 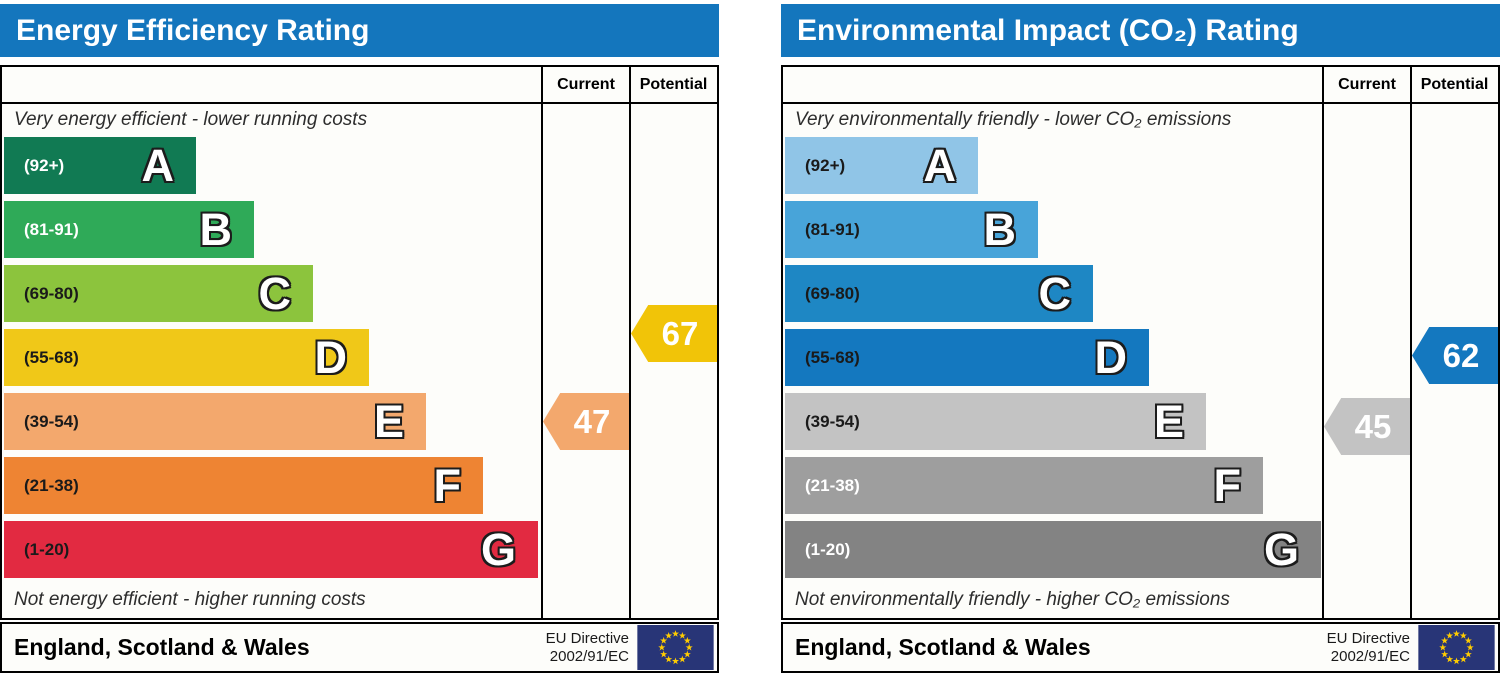 What do you see at coordinates (1140, 30) in the screenshot?
I see `panel-title: Environmental Impact (CO₂) Rating` at bounding box center [1140, 30].